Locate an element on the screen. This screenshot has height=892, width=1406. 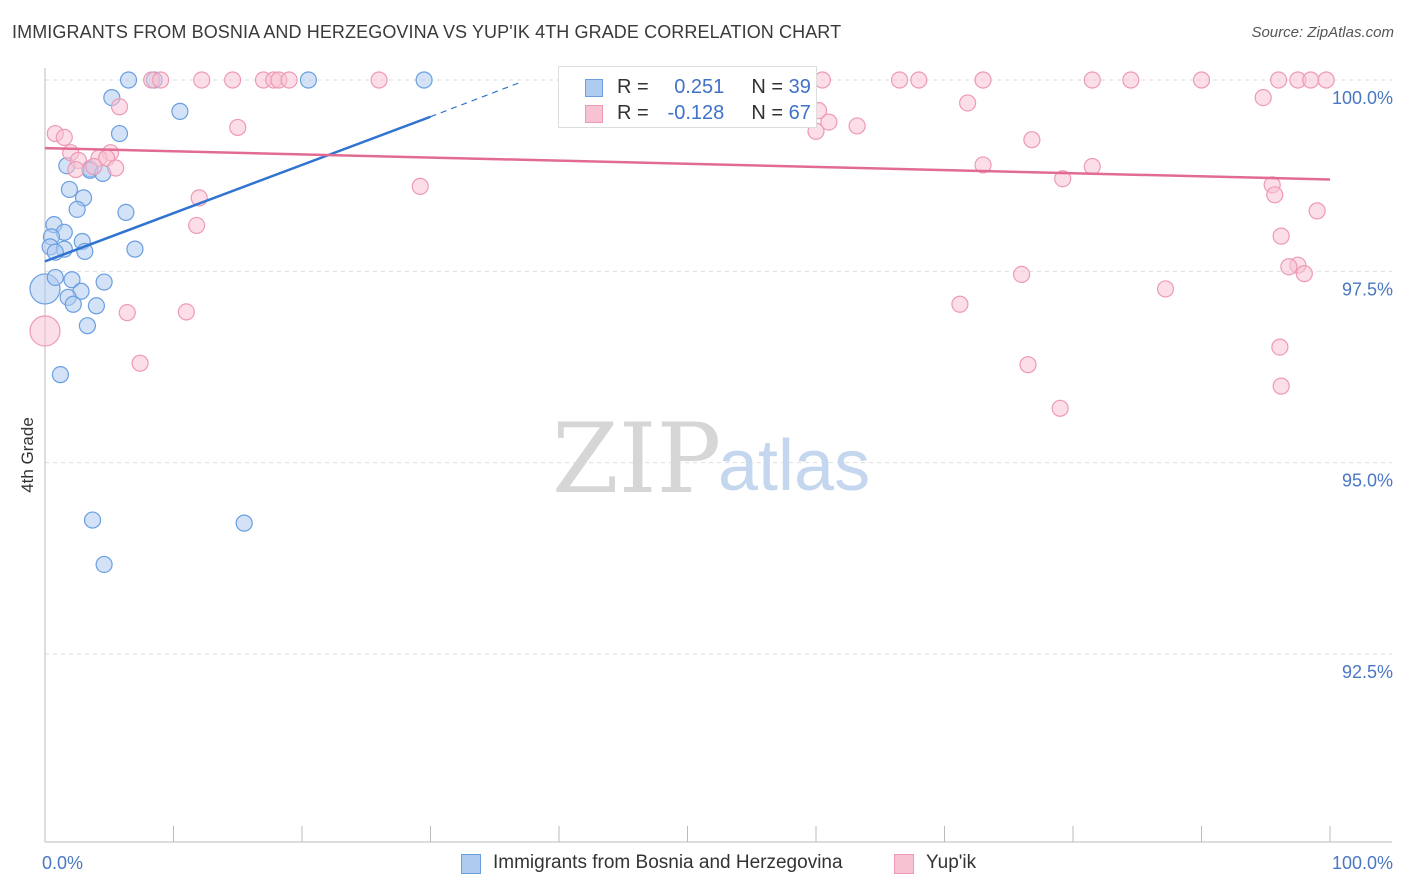
watermark-zip: ZIP is located at coordinates (636, 459).